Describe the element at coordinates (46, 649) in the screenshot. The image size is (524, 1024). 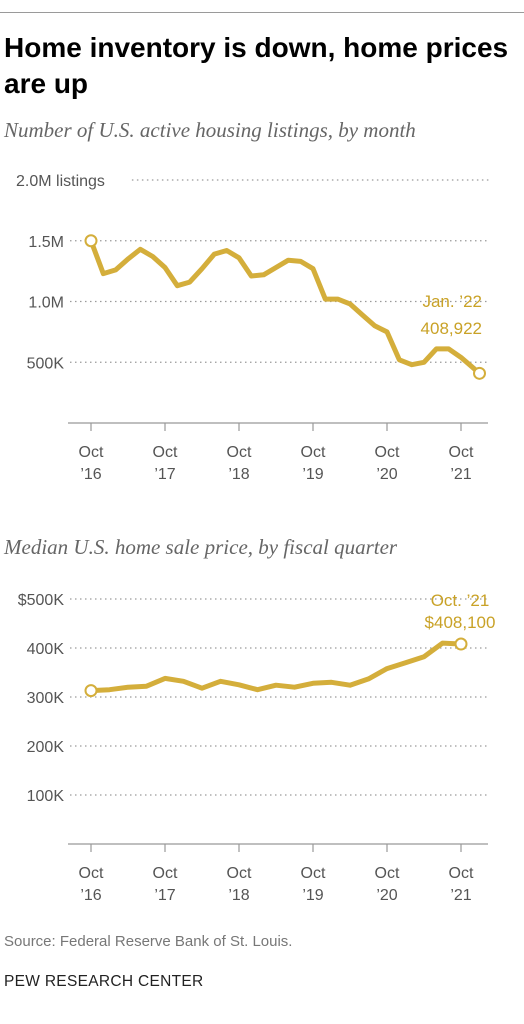
I see `price-y-tick-label: 400K` at that location.